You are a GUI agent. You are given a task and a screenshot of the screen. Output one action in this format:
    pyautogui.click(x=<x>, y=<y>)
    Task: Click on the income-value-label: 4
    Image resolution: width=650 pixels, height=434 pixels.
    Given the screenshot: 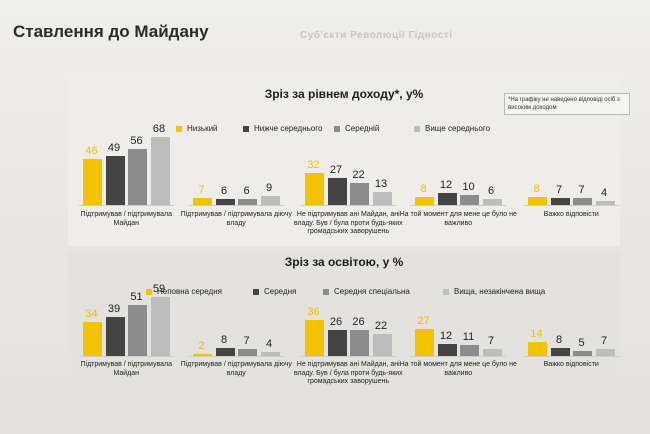 What is the action you would take?
    pyautogui.click(x=604, y=193)
    